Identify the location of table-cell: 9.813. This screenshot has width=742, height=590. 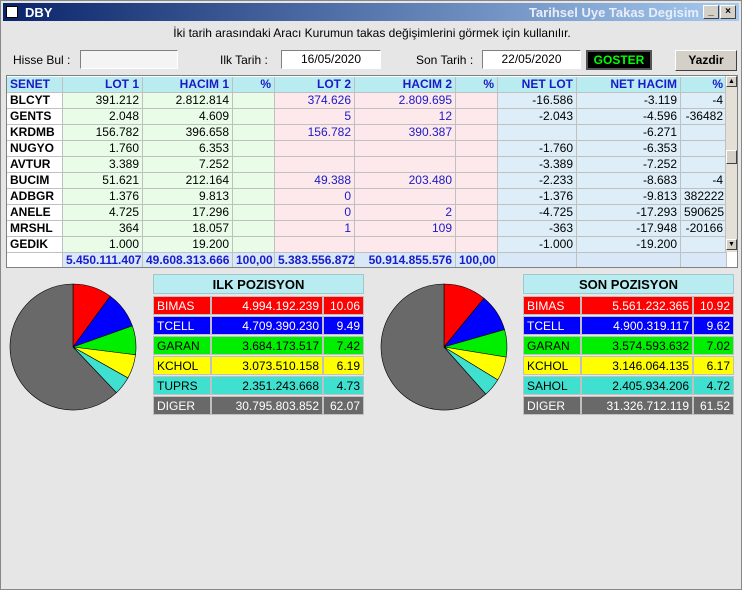
(188, 197).